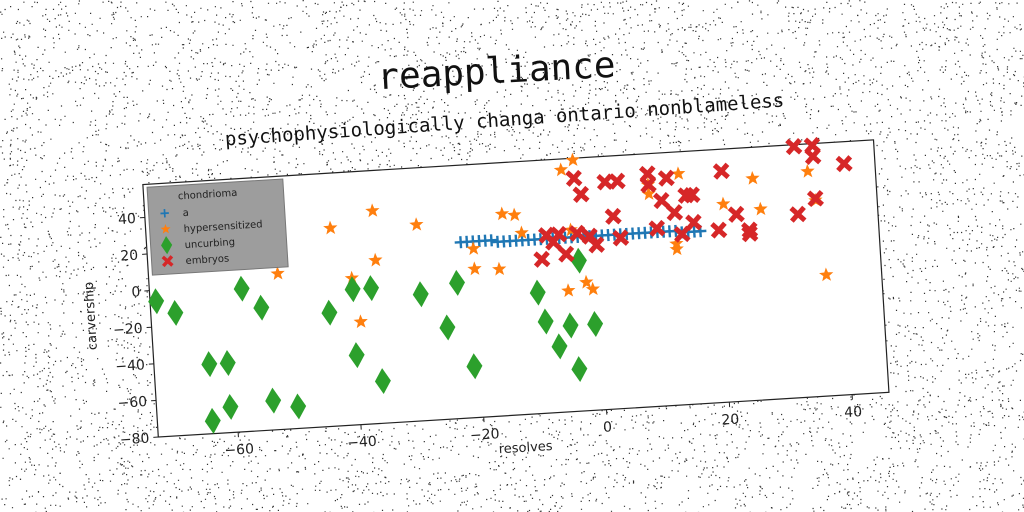  What do you see at coordinates (730, 420) in the screenshot?
I see `x-tick-label: 20` at bounding box center [730, 420].